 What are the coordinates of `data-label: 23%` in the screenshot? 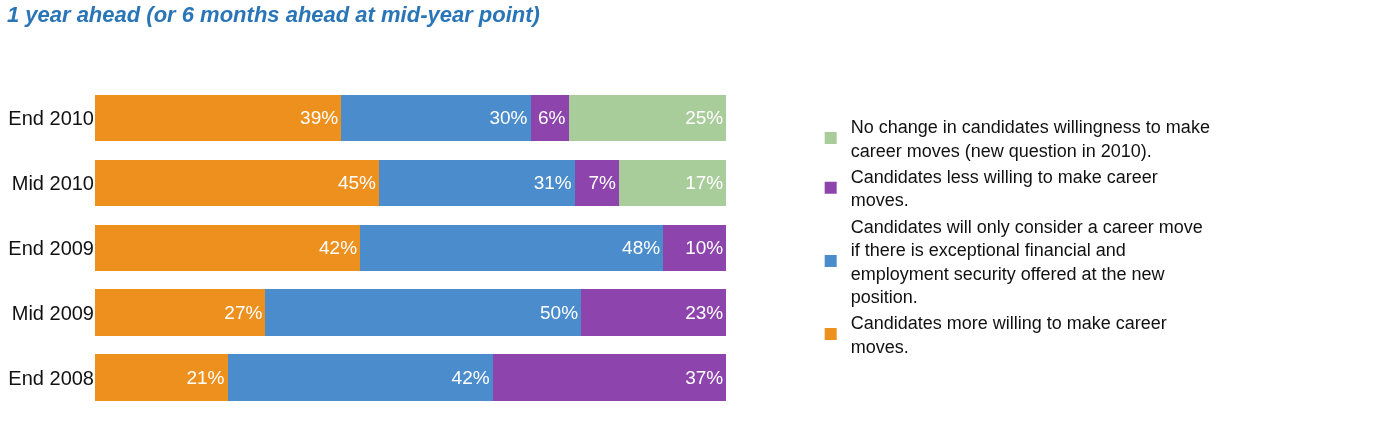 It's located at (704, 313).